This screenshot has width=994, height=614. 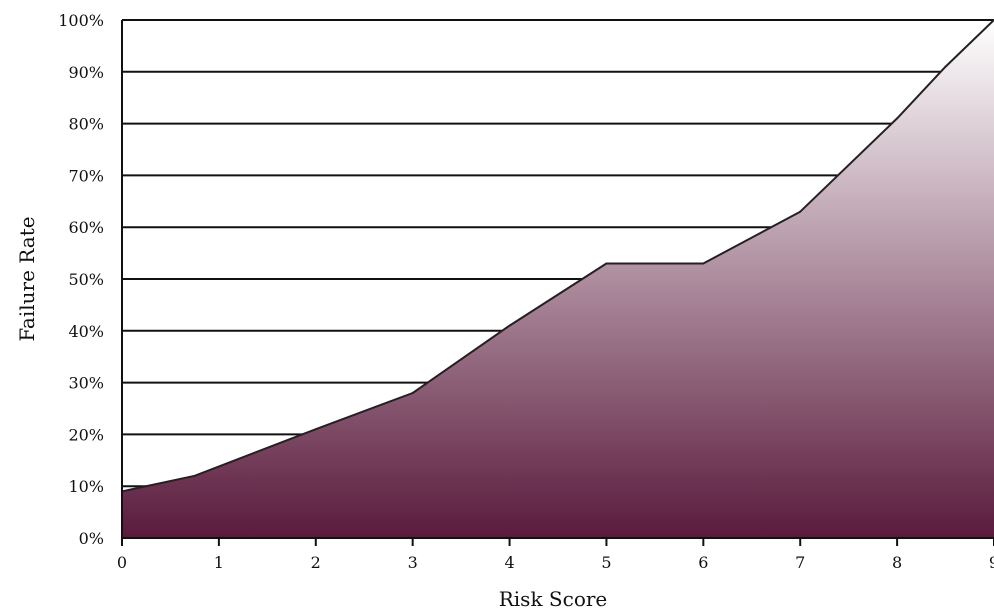 I want to click on y-tick-label: 0%, so click(x=91, y=538).